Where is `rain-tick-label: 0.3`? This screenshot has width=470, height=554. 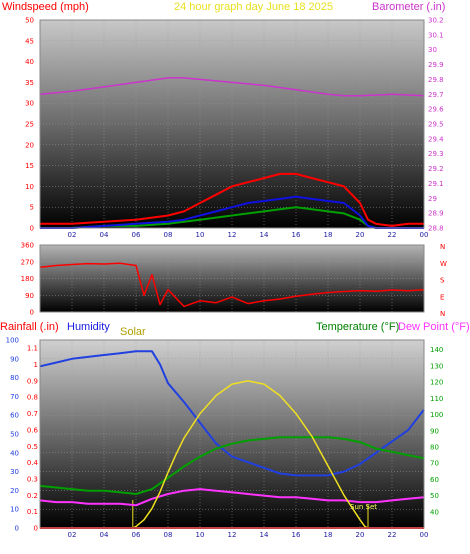 rain-tick-label: 0.3 is located at coordinates (32, 479).